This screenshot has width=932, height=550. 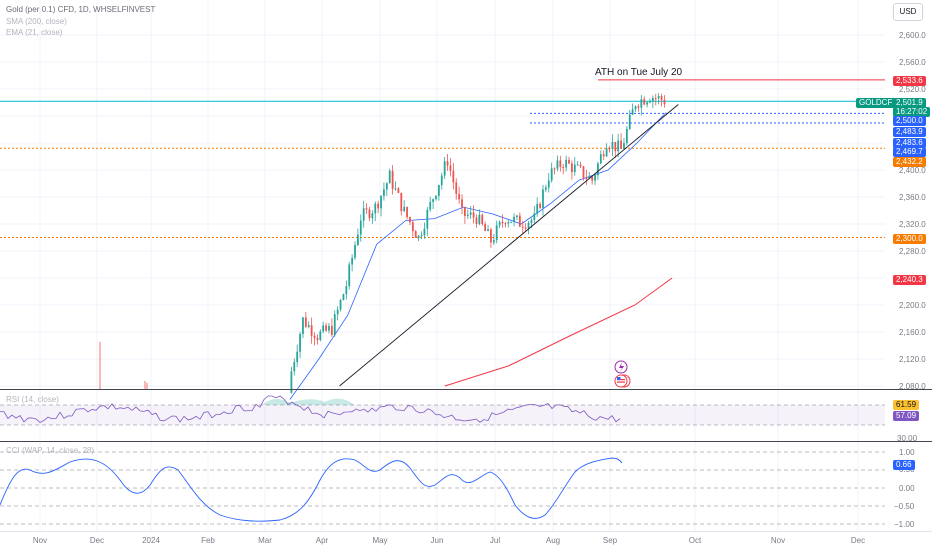 I want to click on rsi-polyline, so click(x=310, y=409).